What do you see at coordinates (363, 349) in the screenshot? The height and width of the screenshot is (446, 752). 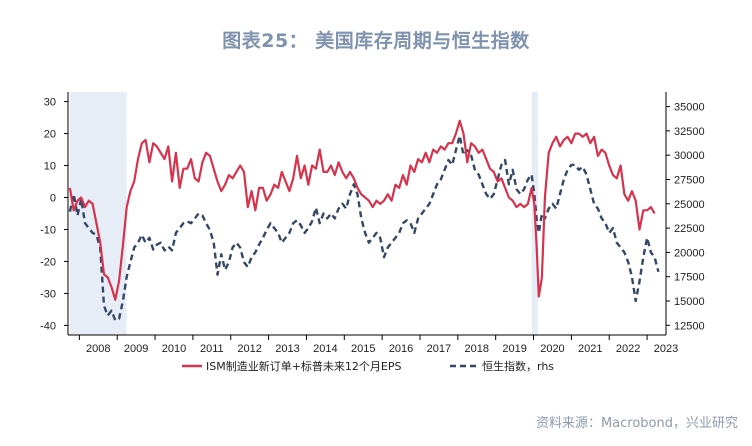 I see `x-tick-label: 2015` at bounding box center [363, 349].